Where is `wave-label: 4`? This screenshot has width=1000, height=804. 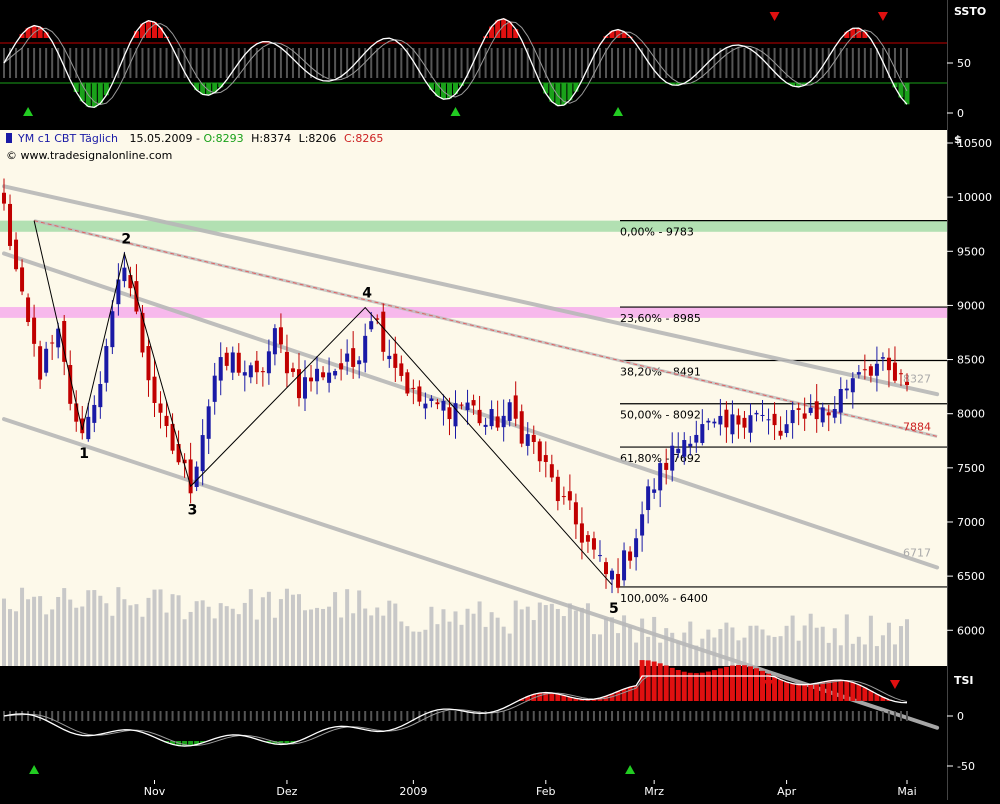 wave-label: 4 is located at coordinates (367, 294).